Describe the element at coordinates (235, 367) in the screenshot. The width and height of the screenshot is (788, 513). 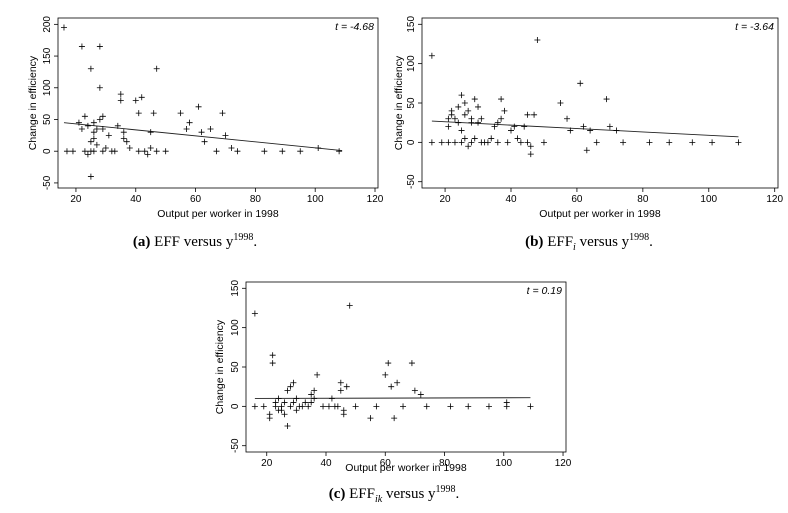
I see `chart-c-ytick-label: 50` at that location.